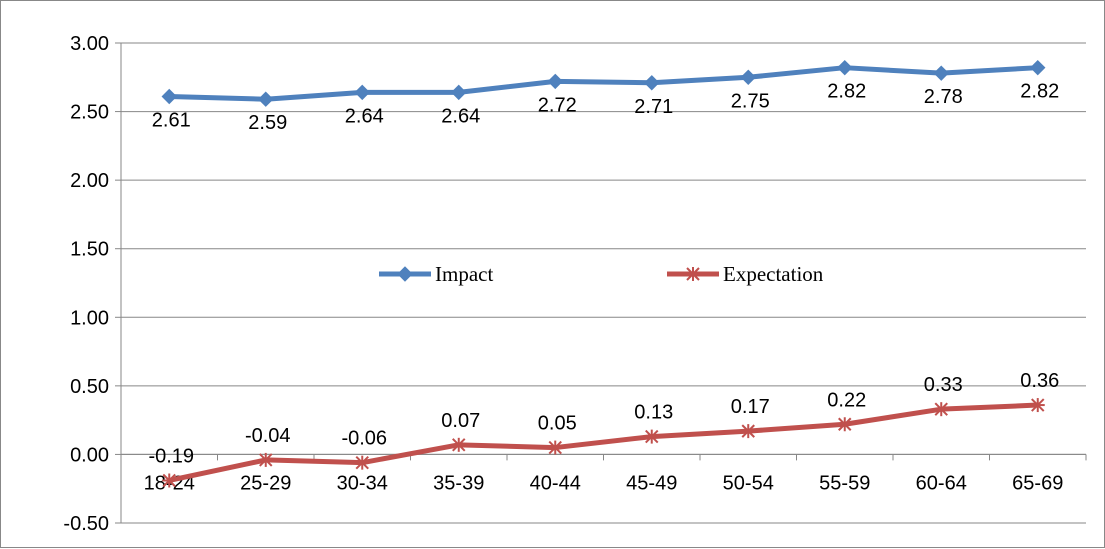 Image resolution: width=1105 pixels, height=549 pixels. I want to click on data-label-impact: 2.72, so click(557, 105).